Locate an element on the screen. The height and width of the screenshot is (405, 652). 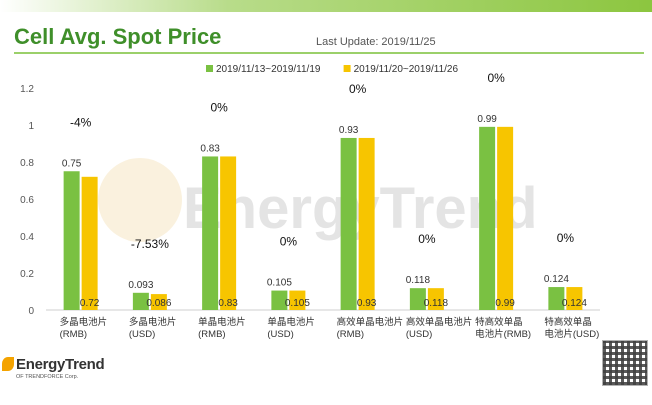
title-divider is located at coordinates (329, 53).